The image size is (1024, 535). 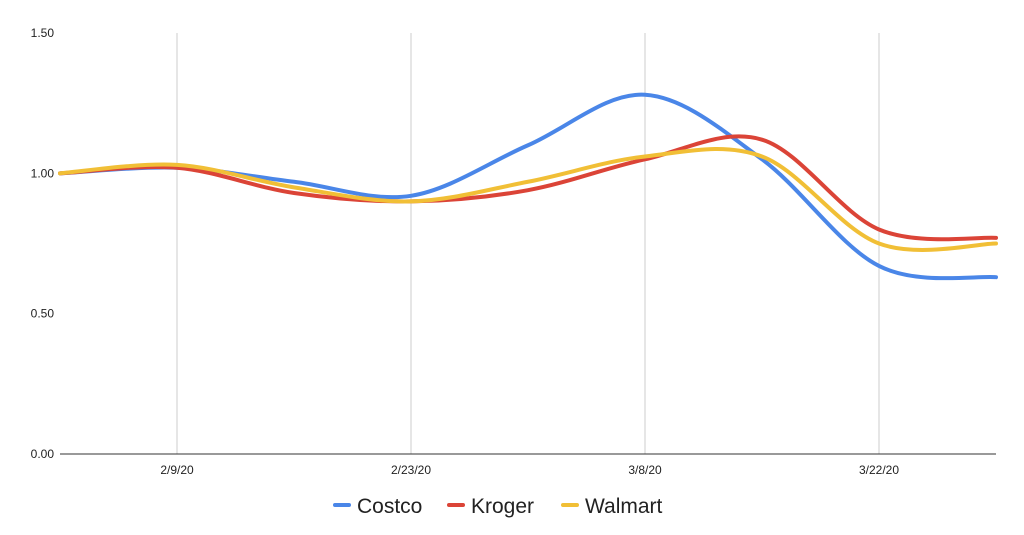 I want to click on y-tick-label: 0.50, so click(x=43, y=314).